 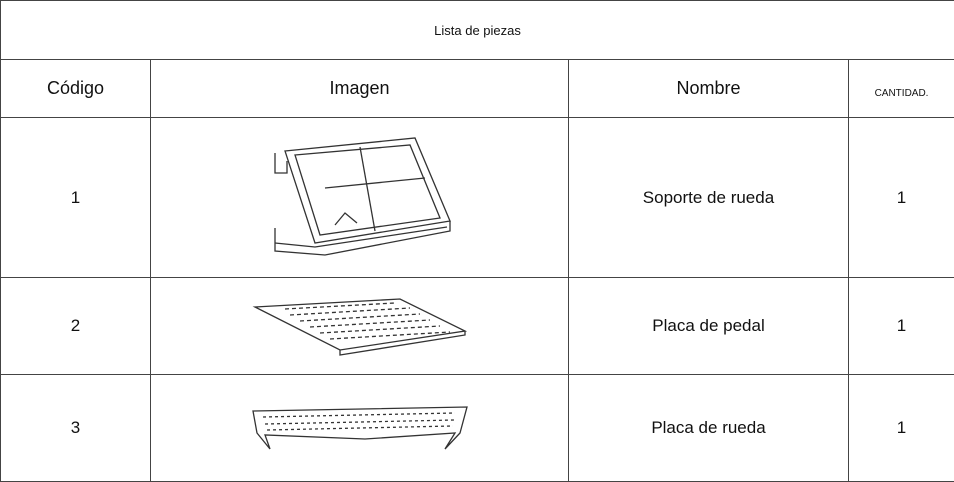 I want to click on header-cell: Imagen, so click(x=360, y=89).